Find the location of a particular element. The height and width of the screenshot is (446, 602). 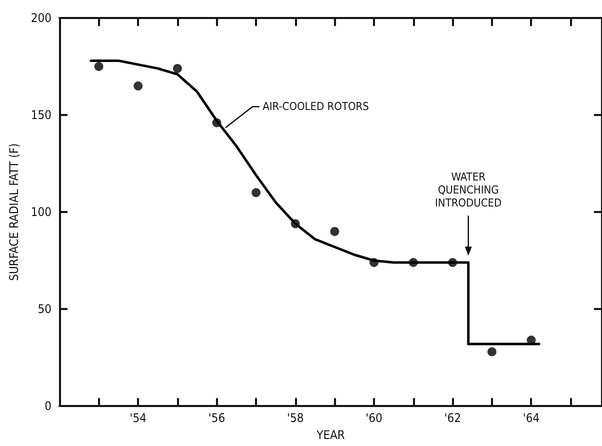

y-tick-label: 150 is located at coordinates (41, 115).